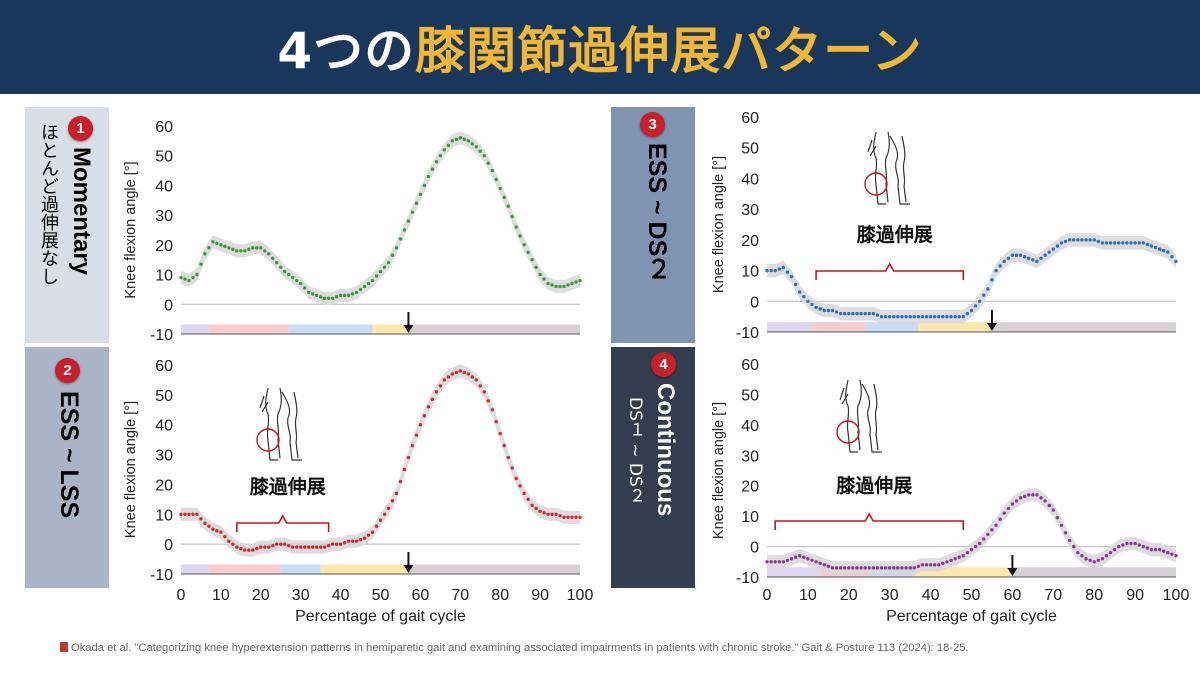  I want to click on y-tick-label: 60, so click(164, 366).